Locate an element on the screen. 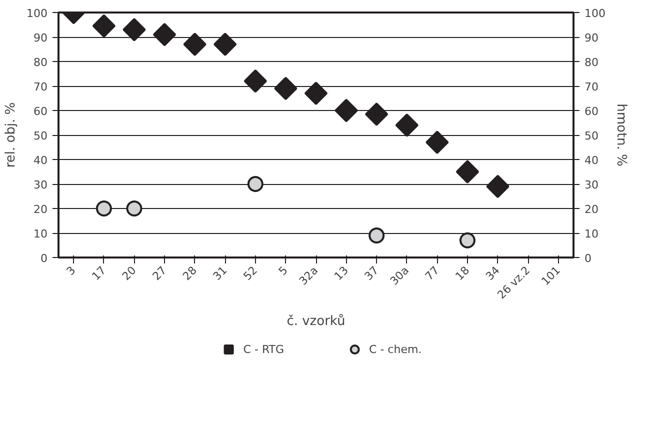  y-axis-title: rel. obj. % is located at coordinates (11, 135).